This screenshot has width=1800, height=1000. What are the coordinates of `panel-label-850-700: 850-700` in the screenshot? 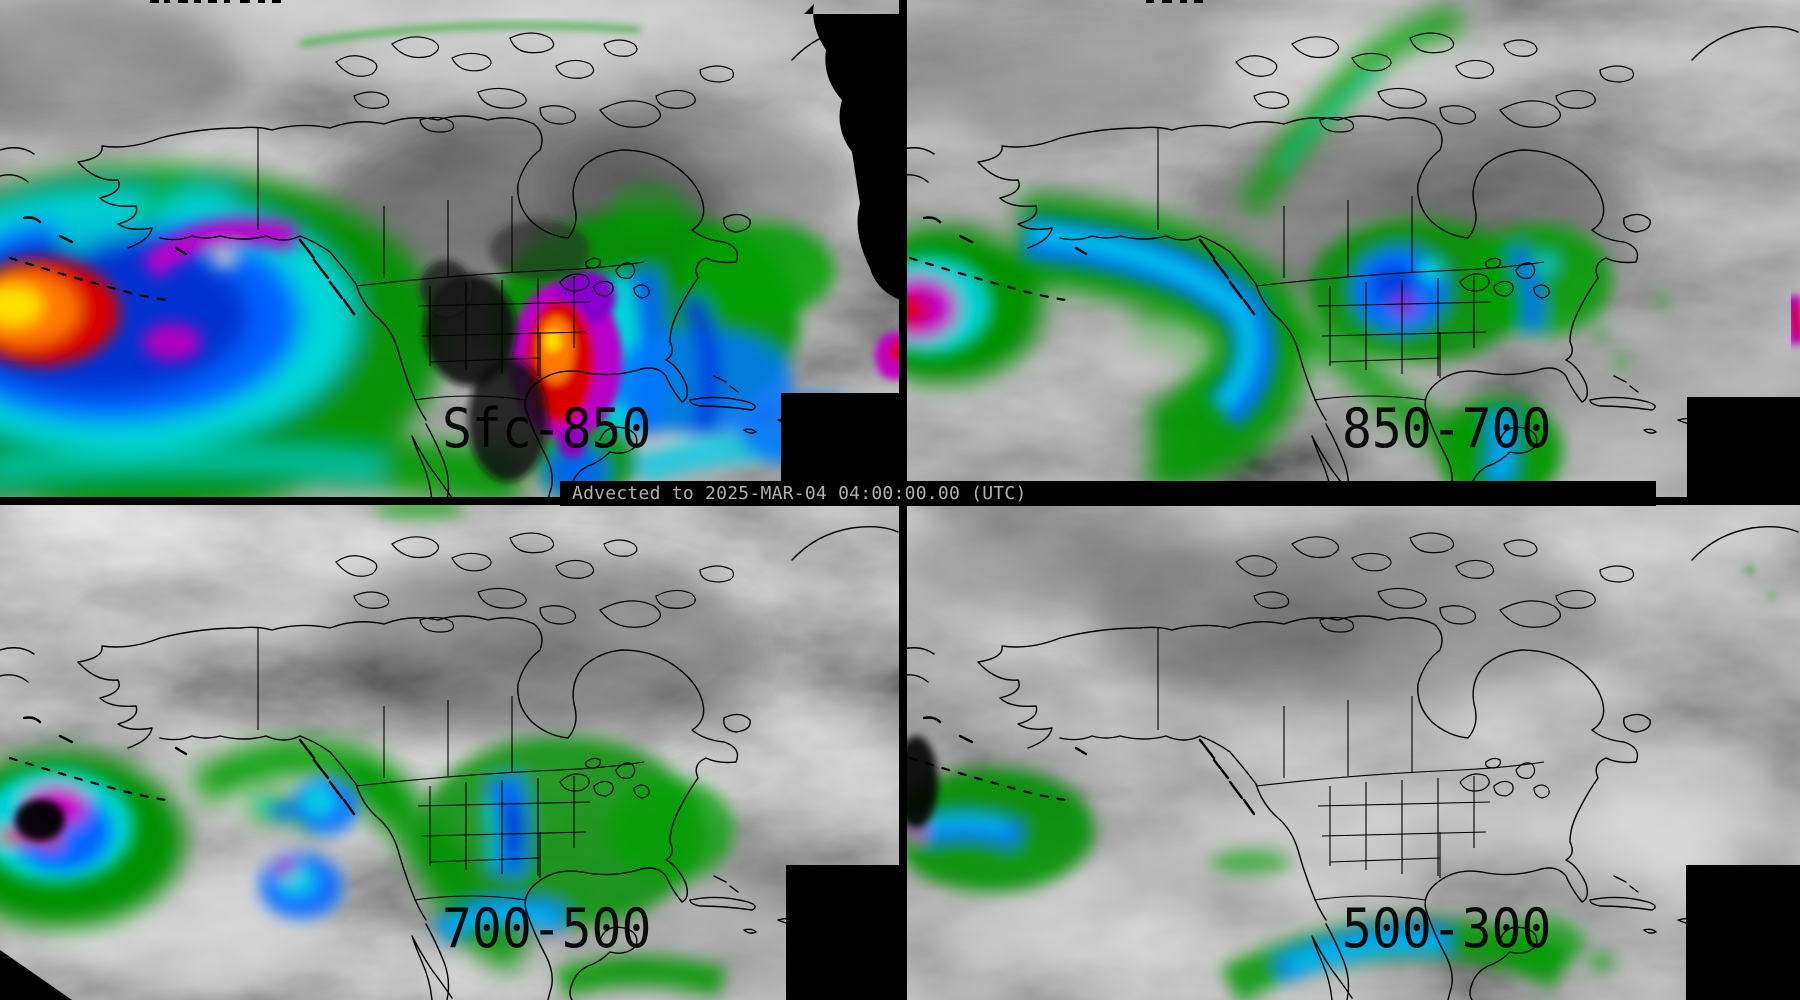 It's located at (1447, 428).